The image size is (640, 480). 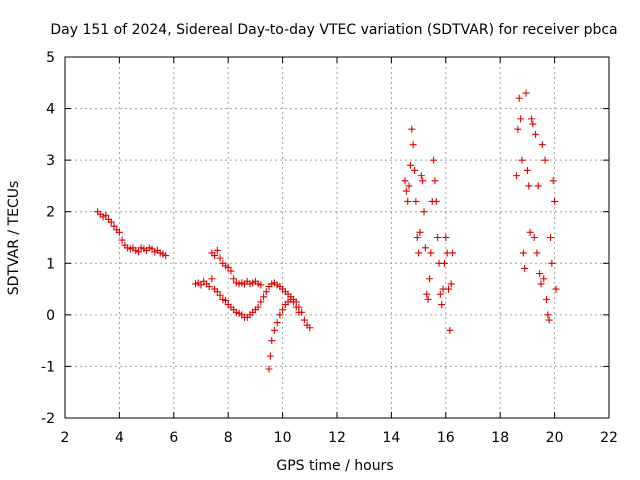 I want to click on y-tick-label: 2, so click(x=50, y=213).